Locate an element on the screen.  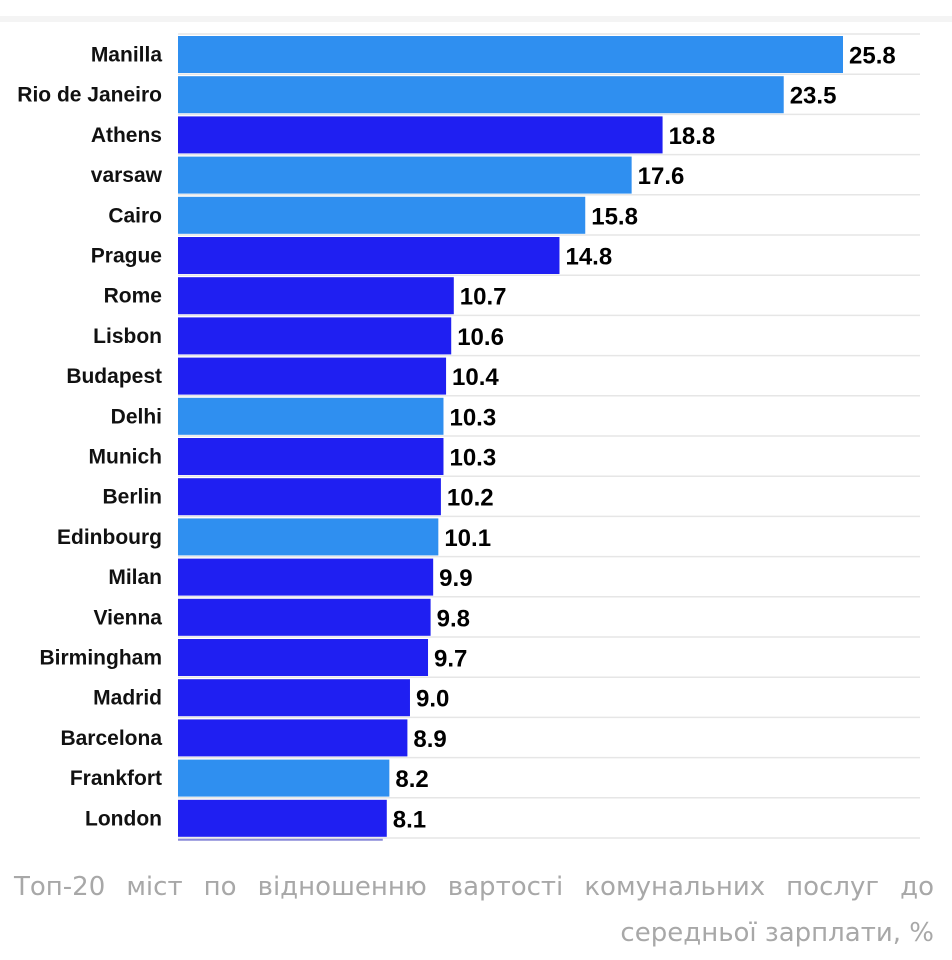
category-label: Milan is located at coordinates (135, 577).